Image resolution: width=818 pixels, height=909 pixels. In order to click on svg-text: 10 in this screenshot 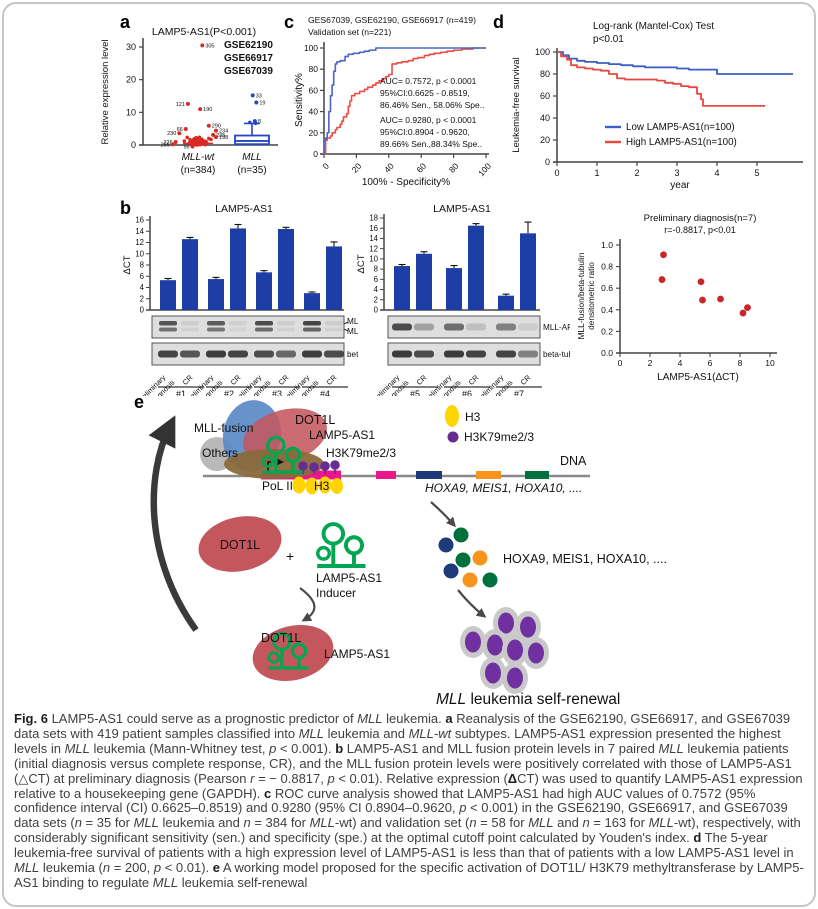, I will do `click(139, 253)`.